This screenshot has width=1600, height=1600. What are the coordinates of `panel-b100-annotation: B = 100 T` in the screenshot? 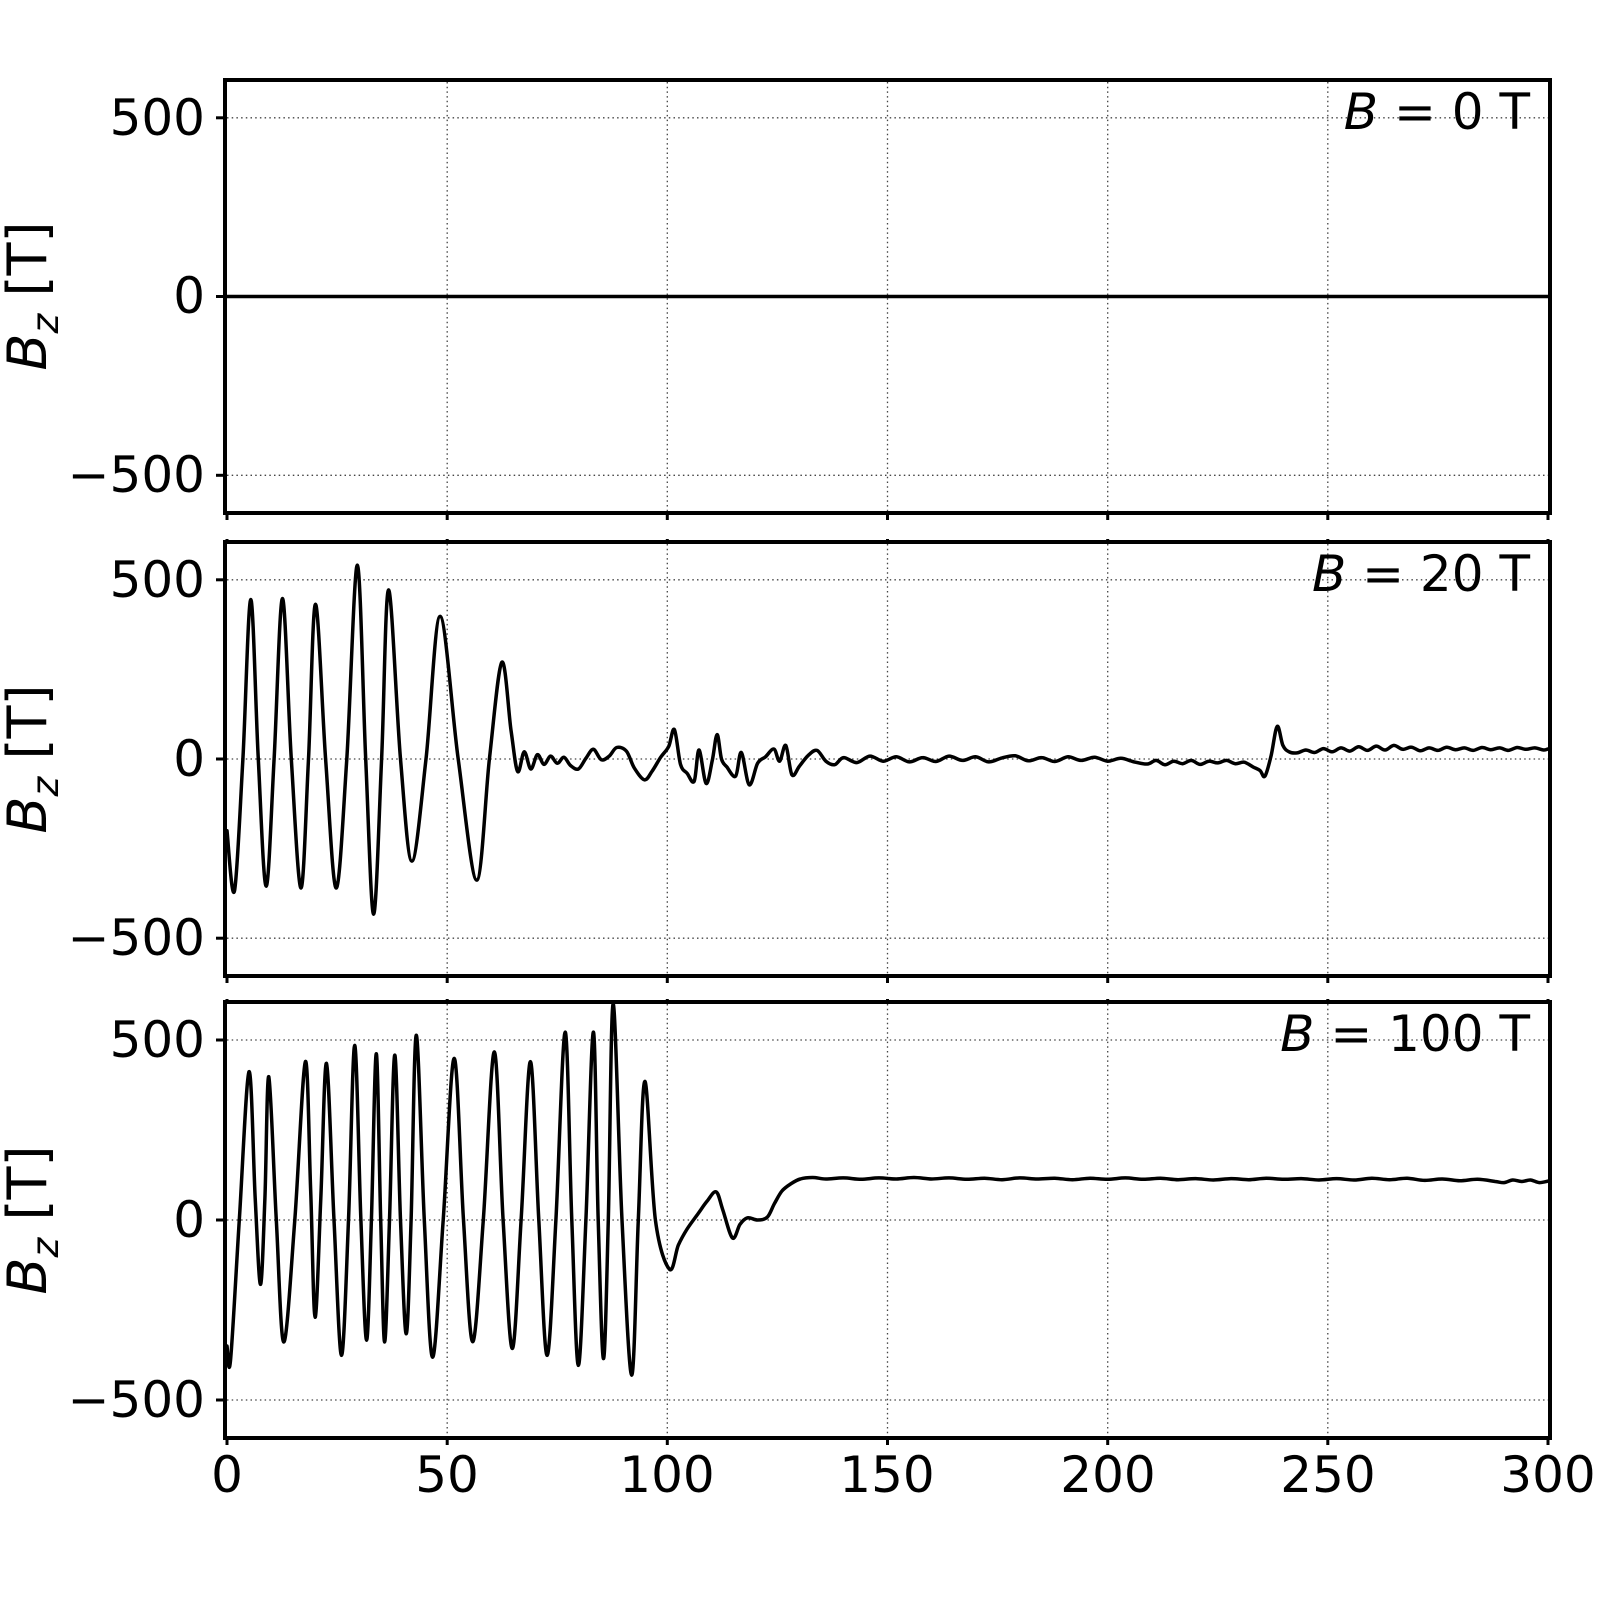 It's located at (1405, 1034).